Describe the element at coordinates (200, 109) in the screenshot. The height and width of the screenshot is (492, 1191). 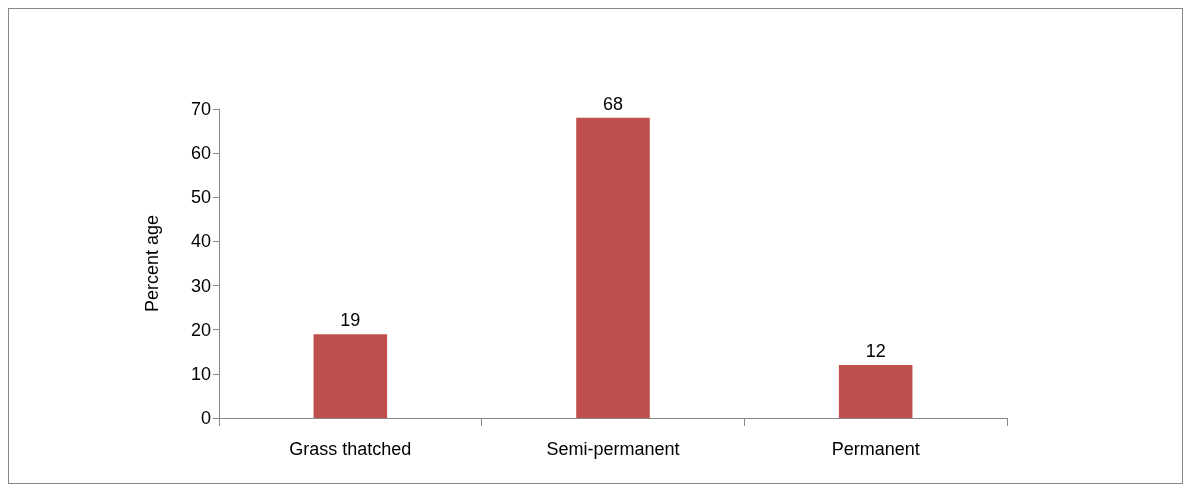
I see `y-tick-label: 70` at that location.